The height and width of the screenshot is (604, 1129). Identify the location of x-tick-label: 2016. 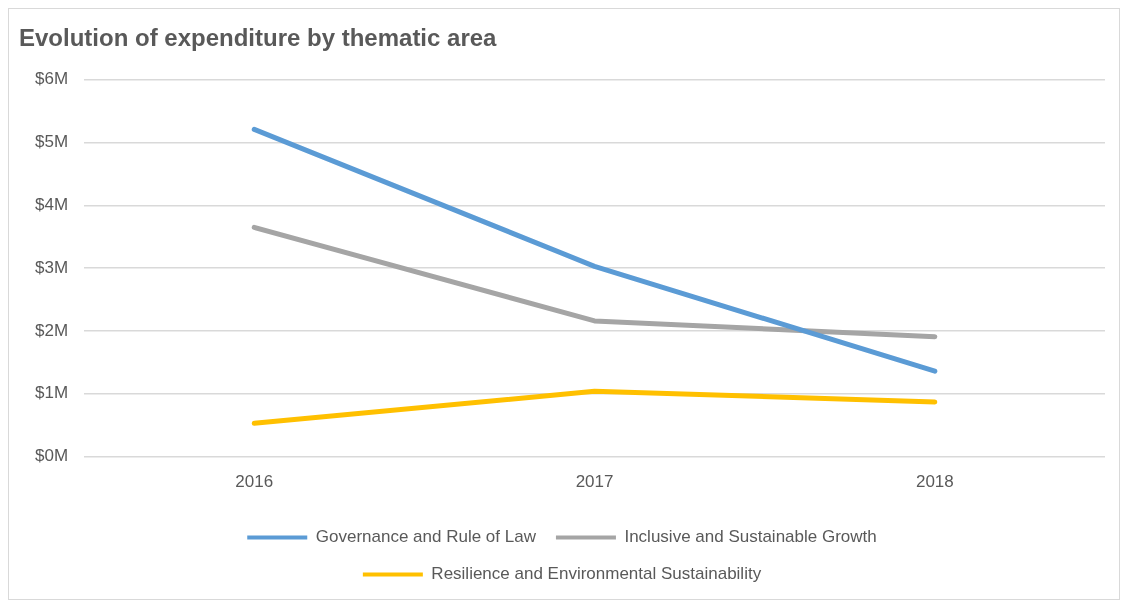
(254, 482).